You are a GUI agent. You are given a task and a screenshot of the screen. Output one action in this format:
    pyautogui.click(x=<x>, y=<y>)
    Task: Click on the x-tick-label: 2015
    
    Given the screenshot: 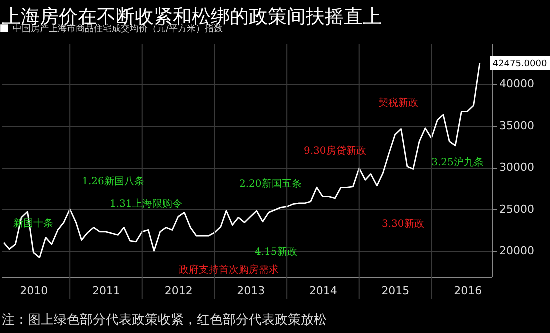 What is the action you would take?
    pyautogui.click(x=396, y=291)
    